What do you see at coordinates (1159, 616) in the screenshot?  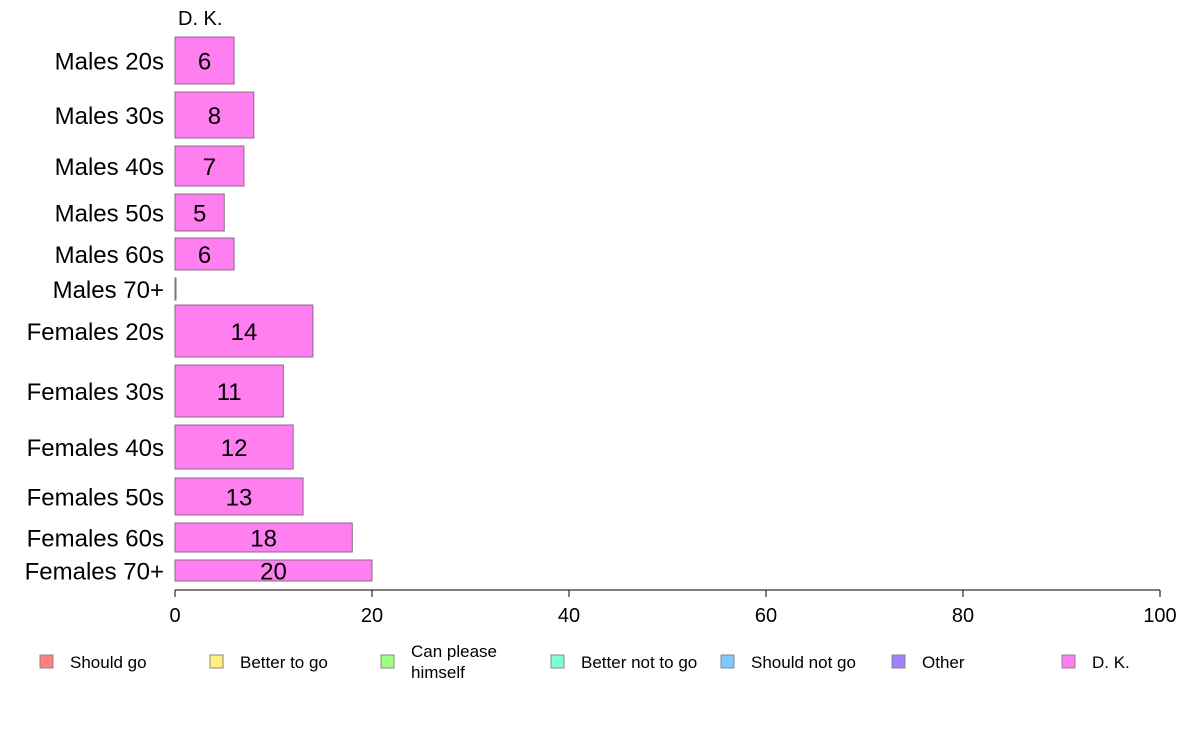 I see `x-tick-label: 100` at bounding box center [1159, 616].